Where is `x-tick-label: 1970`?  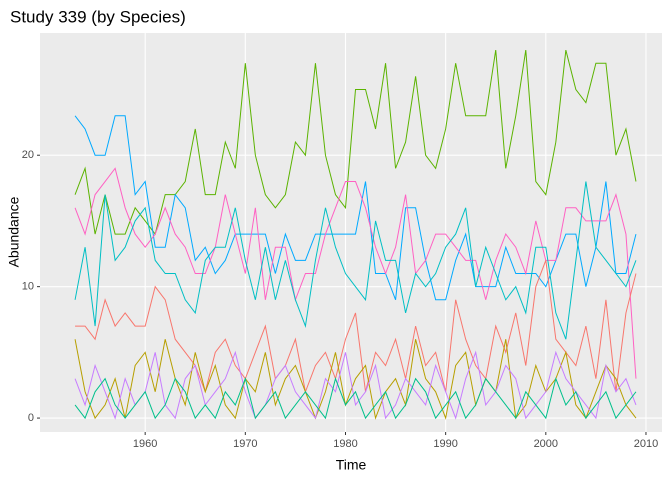 x-tick-label: 1970 is located at coordinates (245, 444).